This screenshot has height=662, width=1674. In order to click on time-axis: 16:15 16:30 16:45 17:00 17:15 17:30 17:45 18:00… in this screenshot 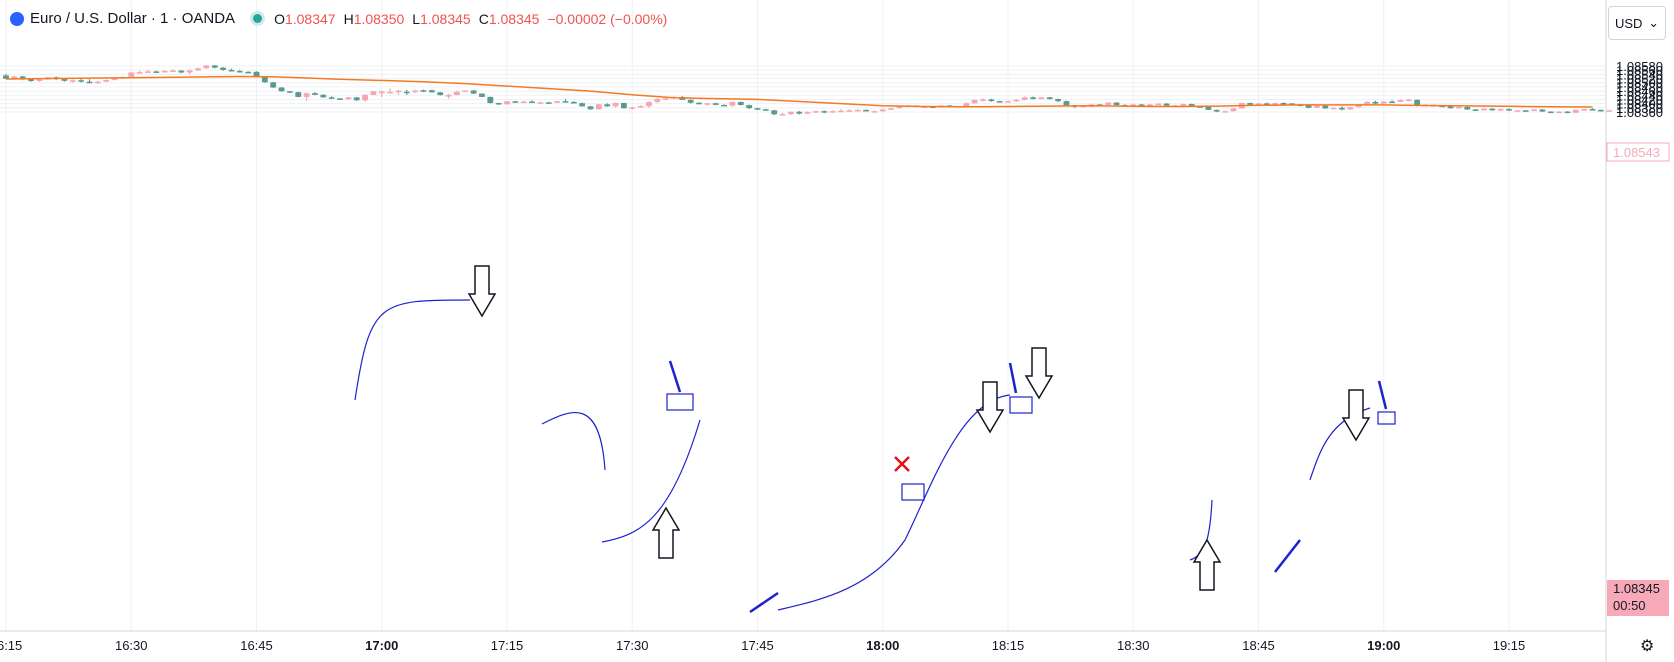, I will do `click(762, 645)`.